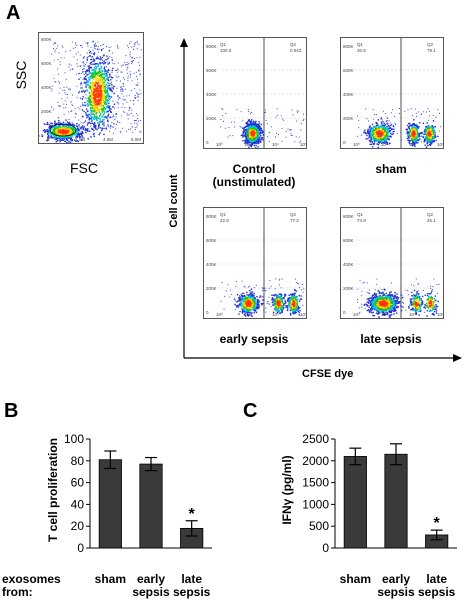 Image resolution: width=465 pixels, height=608 pixels. I want to click on flow-q1-value: 20.9, so click(361, 50).